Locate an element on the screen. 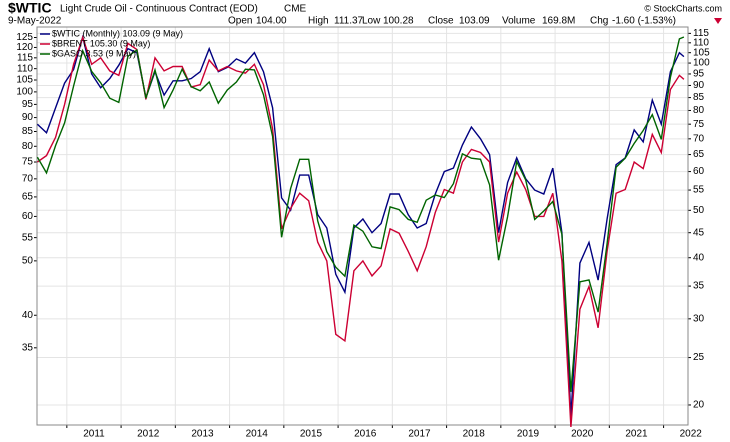  y2-tick-label: 80 is located at coordinates (699, 110).